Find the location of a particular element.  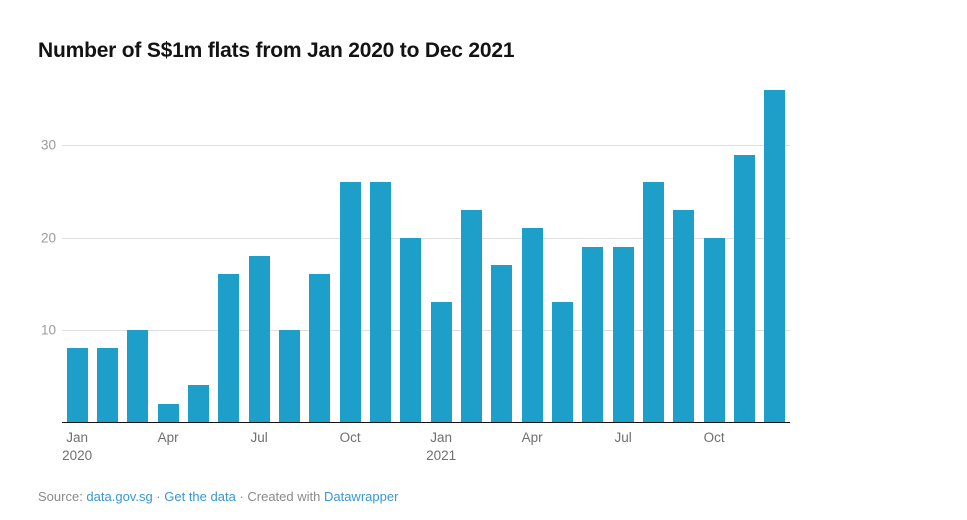

bar-jun-2021 is located at coordinates (593, 334).